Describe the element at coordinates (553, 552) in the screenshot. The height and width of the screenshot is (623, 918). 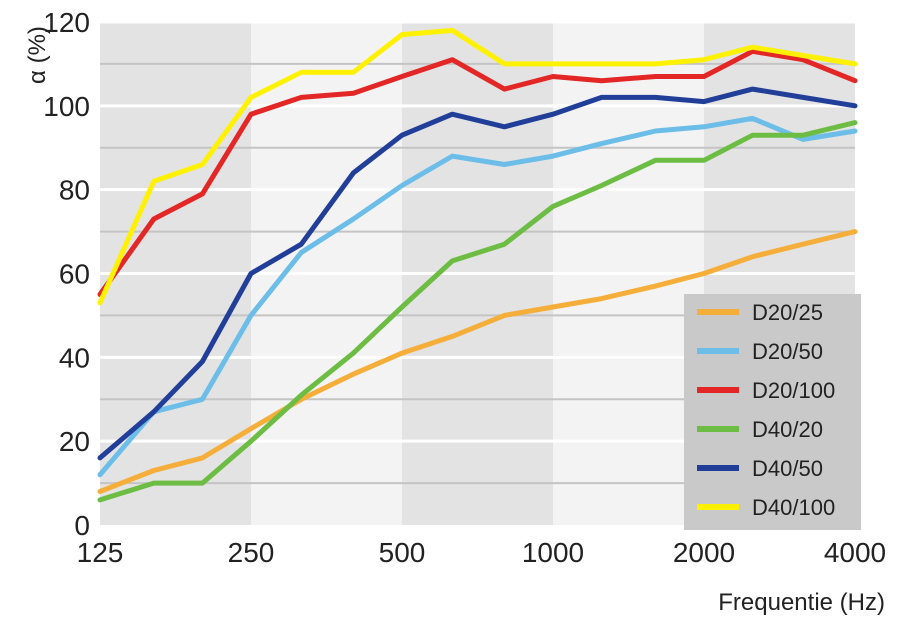
I see `x-tick-label: 1000` at that location.